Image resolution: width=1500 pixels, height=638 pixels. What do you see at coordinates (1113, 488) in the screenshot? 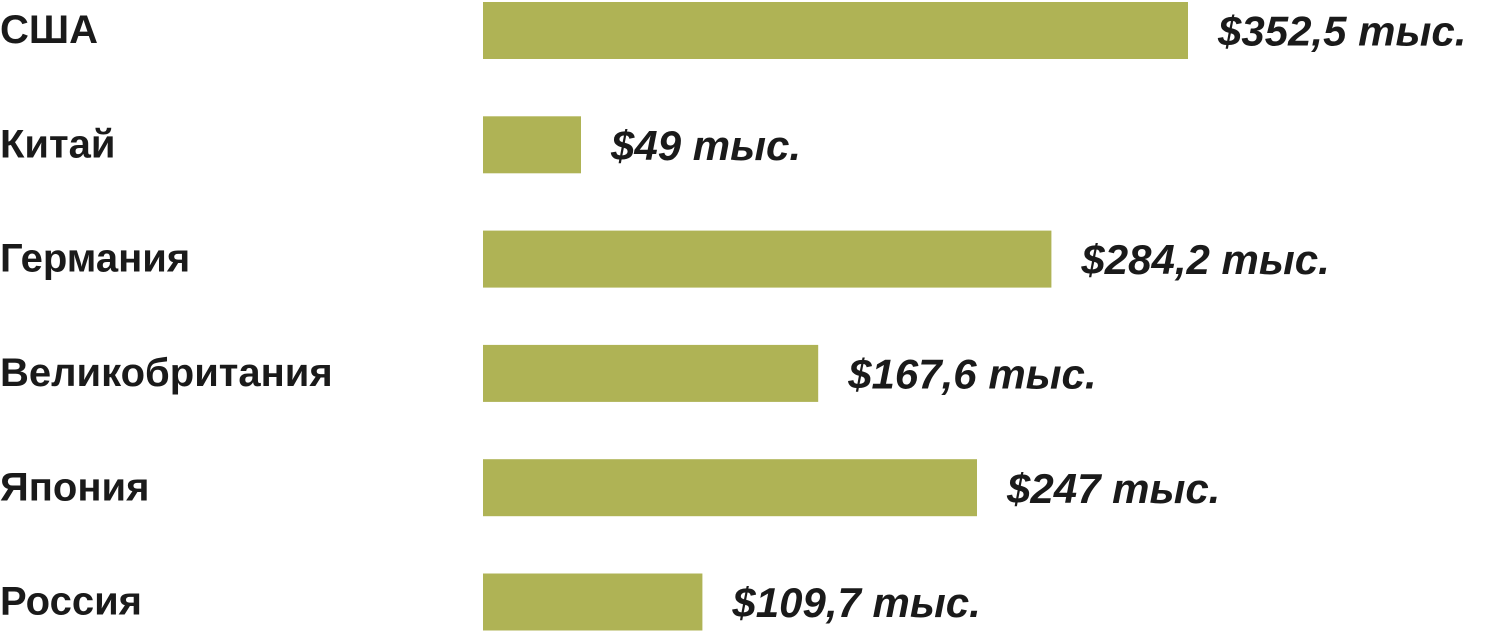
I see `value-label: $247 тыс.` at bounding box center [1113, 488].